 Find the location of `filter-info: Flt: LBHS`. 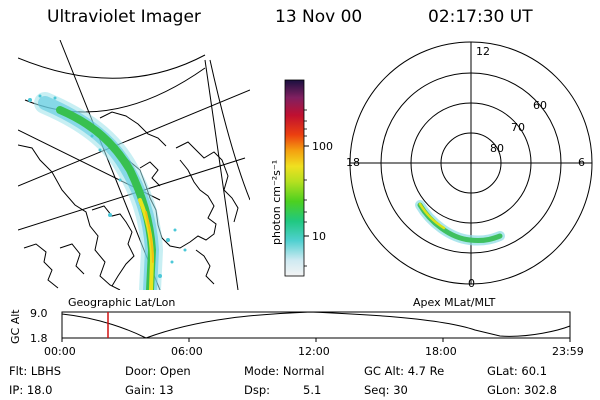

filter-info: Flt: LBHS is located at coordinates (35, 371).